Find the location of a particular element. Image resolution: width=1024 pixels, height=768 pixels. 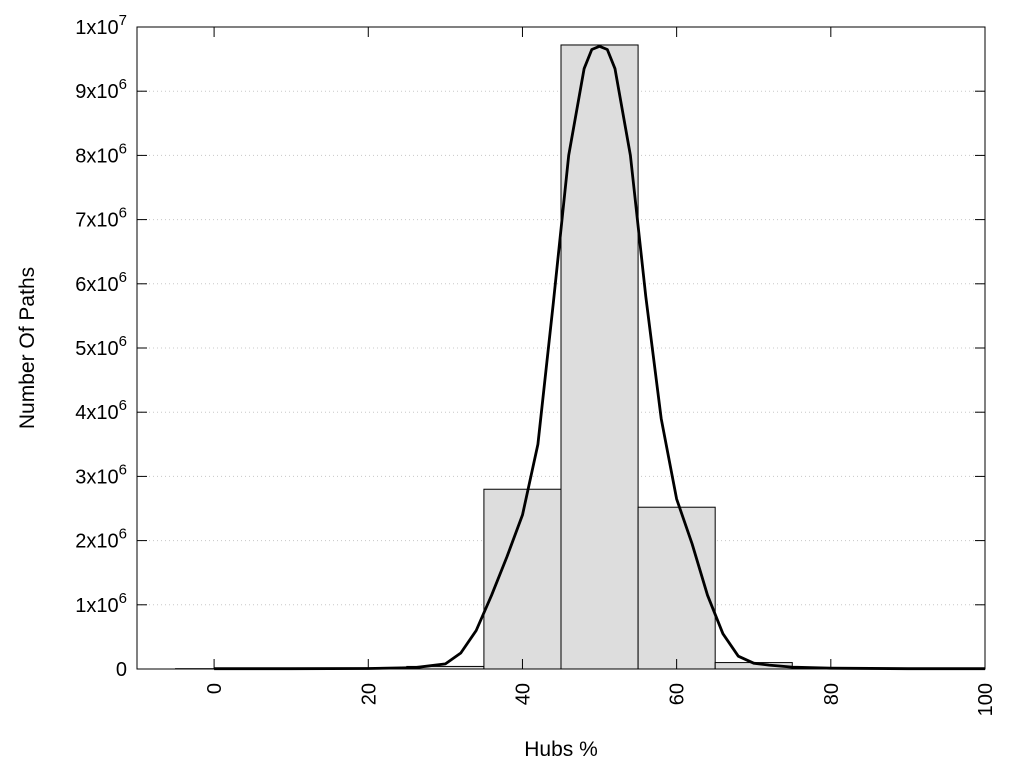

x-tick-label: 80 is located at coordinates (832, 694).